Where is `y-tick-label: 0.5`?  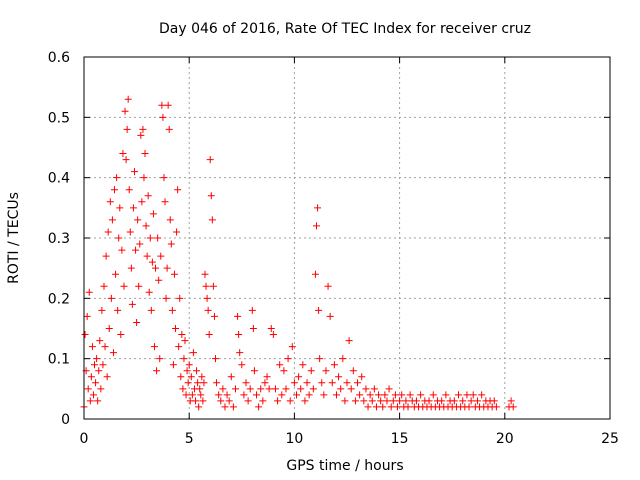 y-tick-label: 0.5 is located at coordinates (59, 118).